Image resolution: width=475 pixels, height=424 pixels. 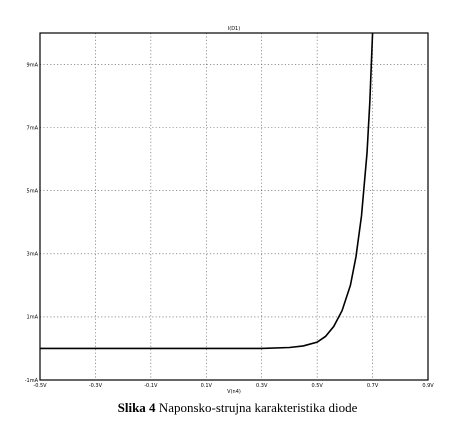 What do you see at coordinates (33, 192) in the screenshot?
I see `y-tick-label: 5mA` at bounding box center [33, 192].